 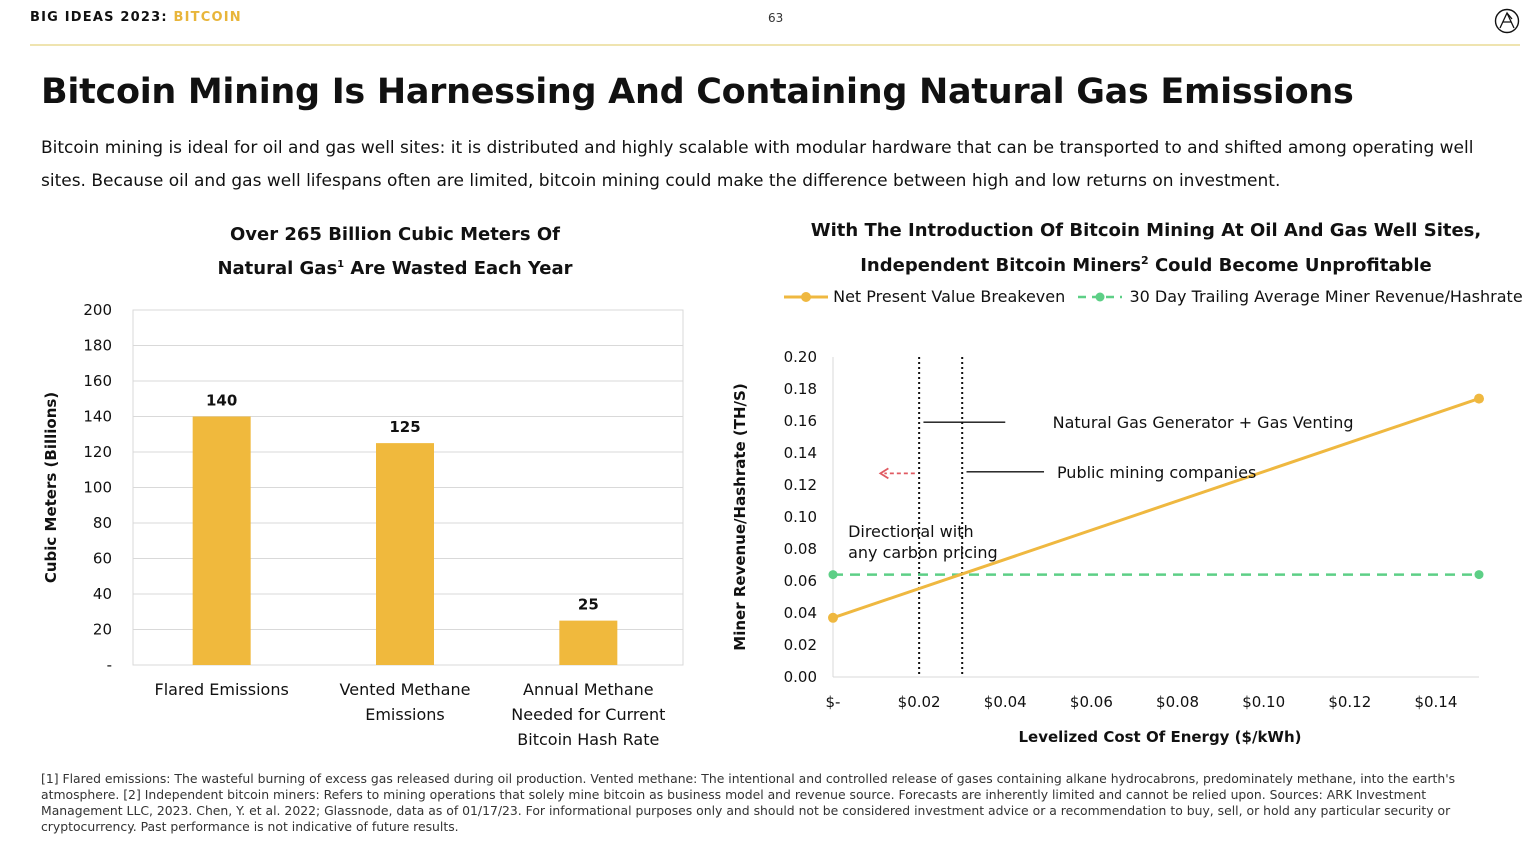 I want to click on page-header: BIG IDEAS 2023: BITCOIN 63, so click(x=775, y=27).